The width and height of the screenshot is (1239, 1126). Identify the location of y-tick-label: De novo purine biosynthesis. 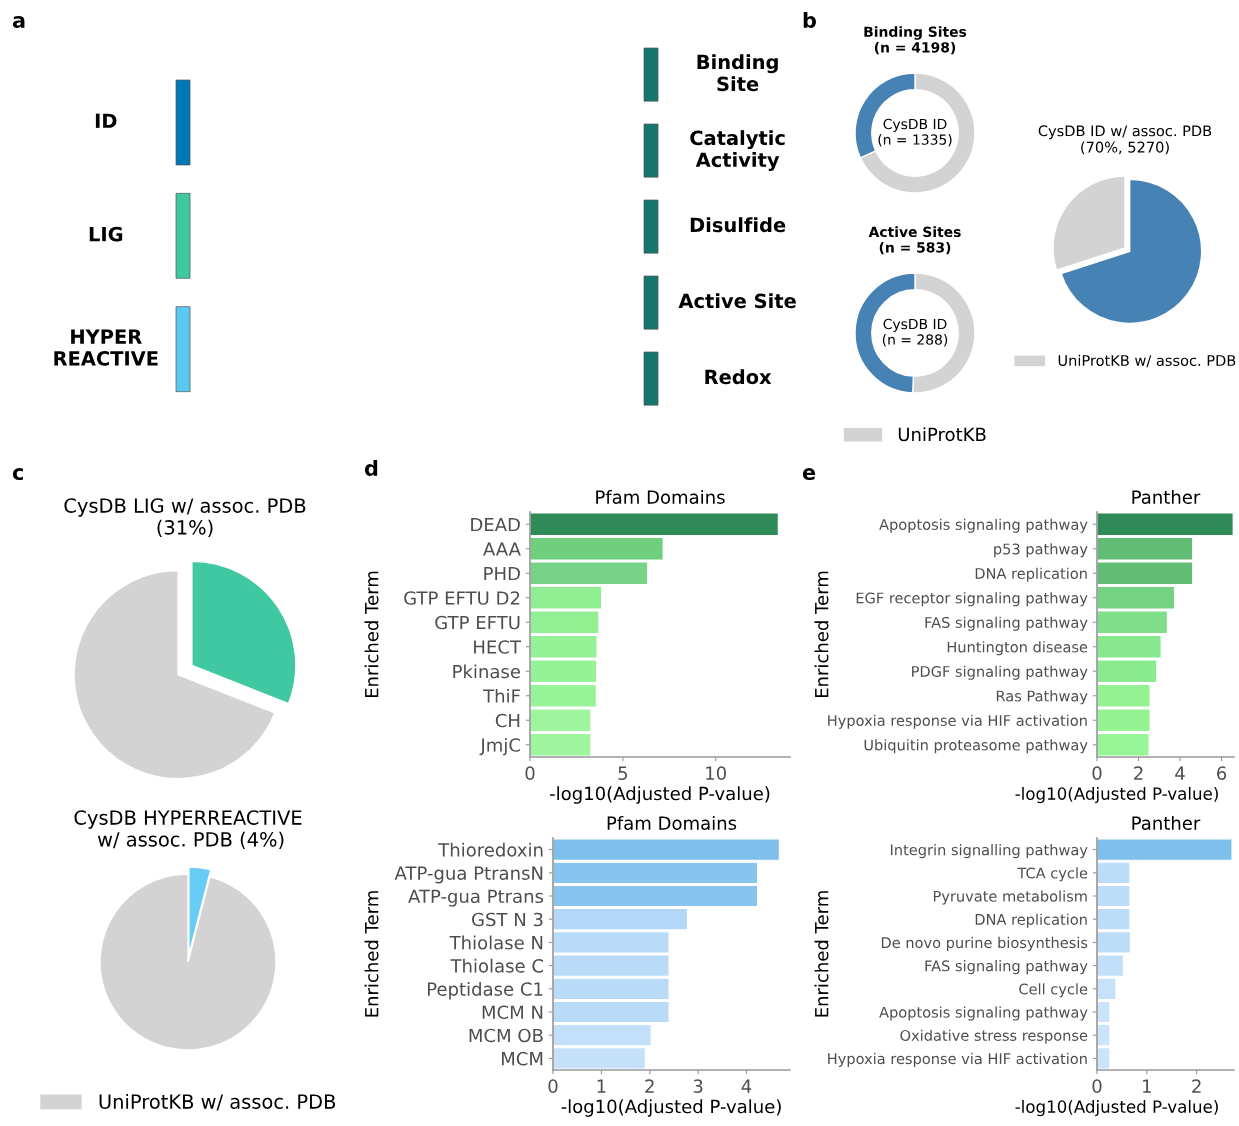
(984, 943).